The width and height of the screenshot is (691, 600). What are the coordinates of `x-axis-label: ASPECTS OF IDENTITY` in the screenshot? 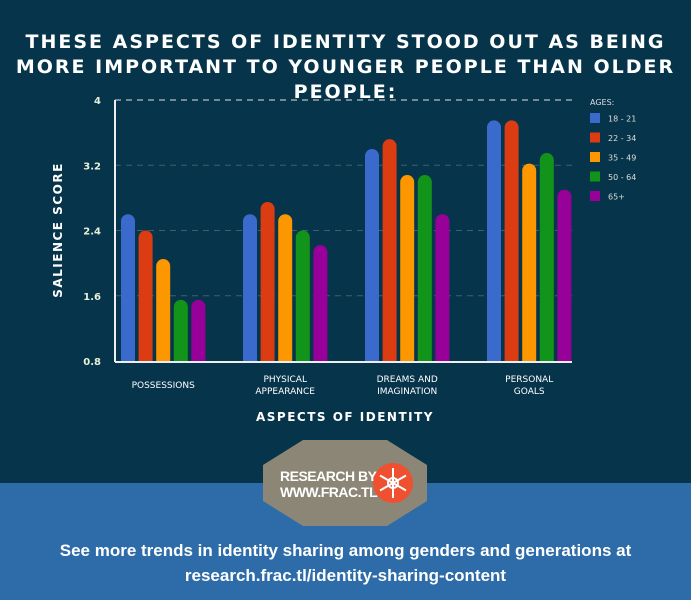 It's located at (345, 417).